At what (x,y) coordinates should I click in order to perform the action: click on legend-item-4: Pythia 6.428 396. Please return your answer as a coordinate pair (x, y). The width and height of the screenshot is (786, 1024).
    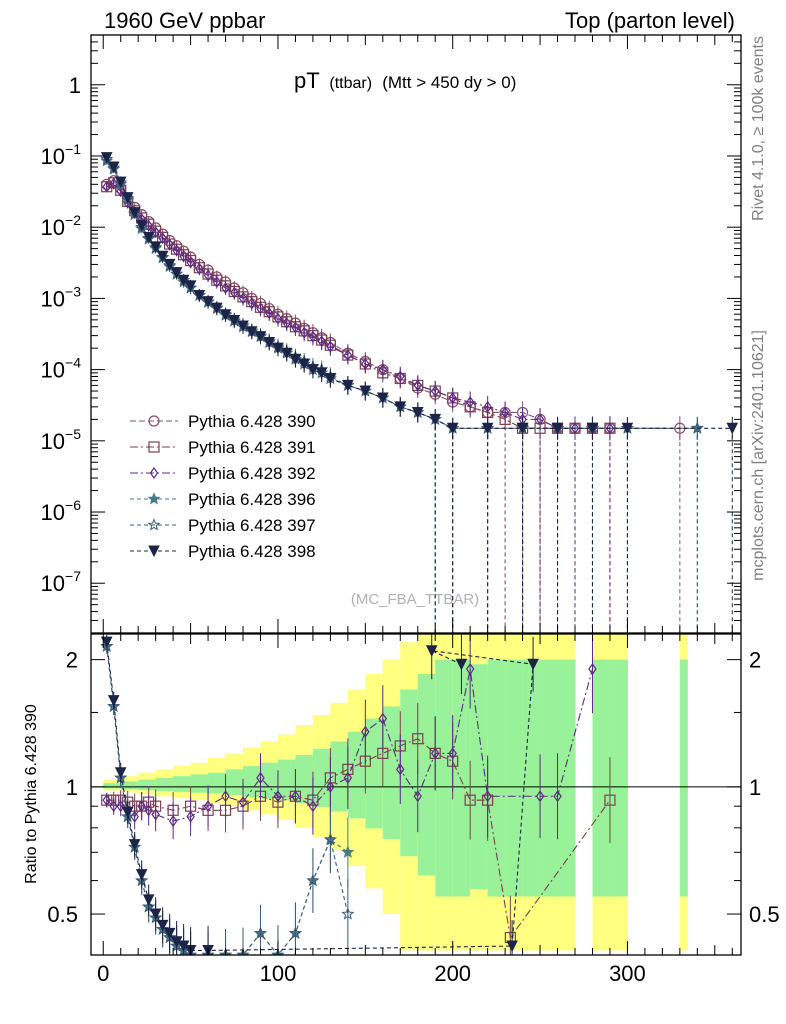
    Looking at the image, I should click on (223, 499).